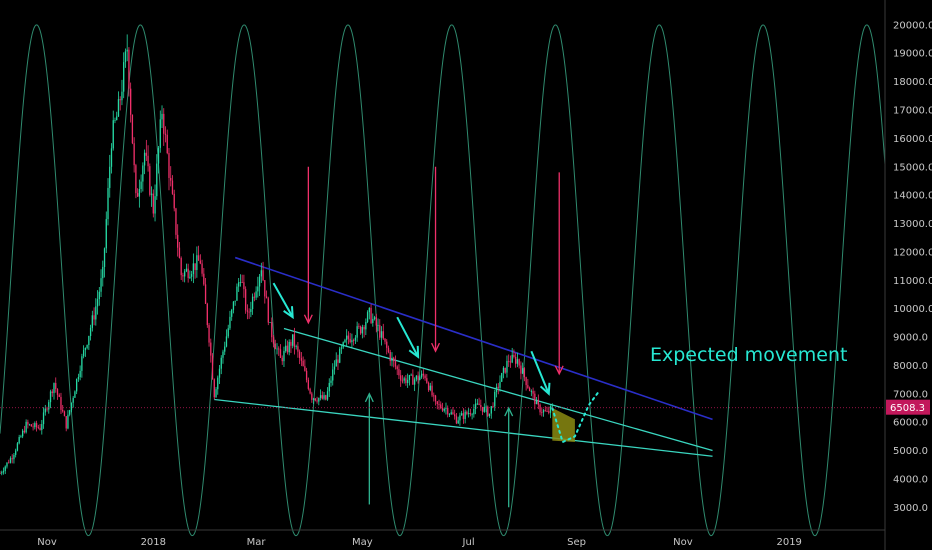 The image size is (932, 550). I want to click on y-tick-label: 8000.0, so click(910, 366).